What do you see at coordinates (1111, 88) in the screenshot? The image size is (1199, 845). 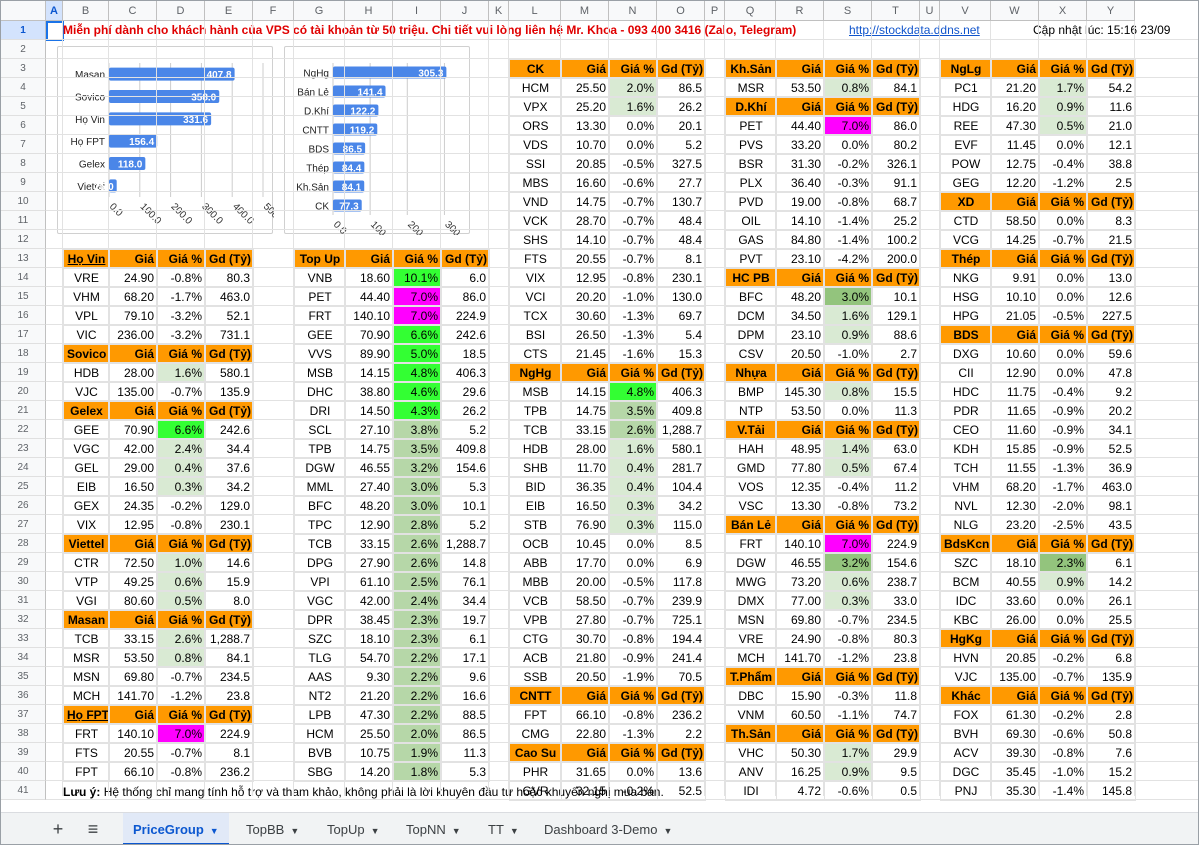 I see `value-cell: 54.2` at bounding box center [1111, 88].